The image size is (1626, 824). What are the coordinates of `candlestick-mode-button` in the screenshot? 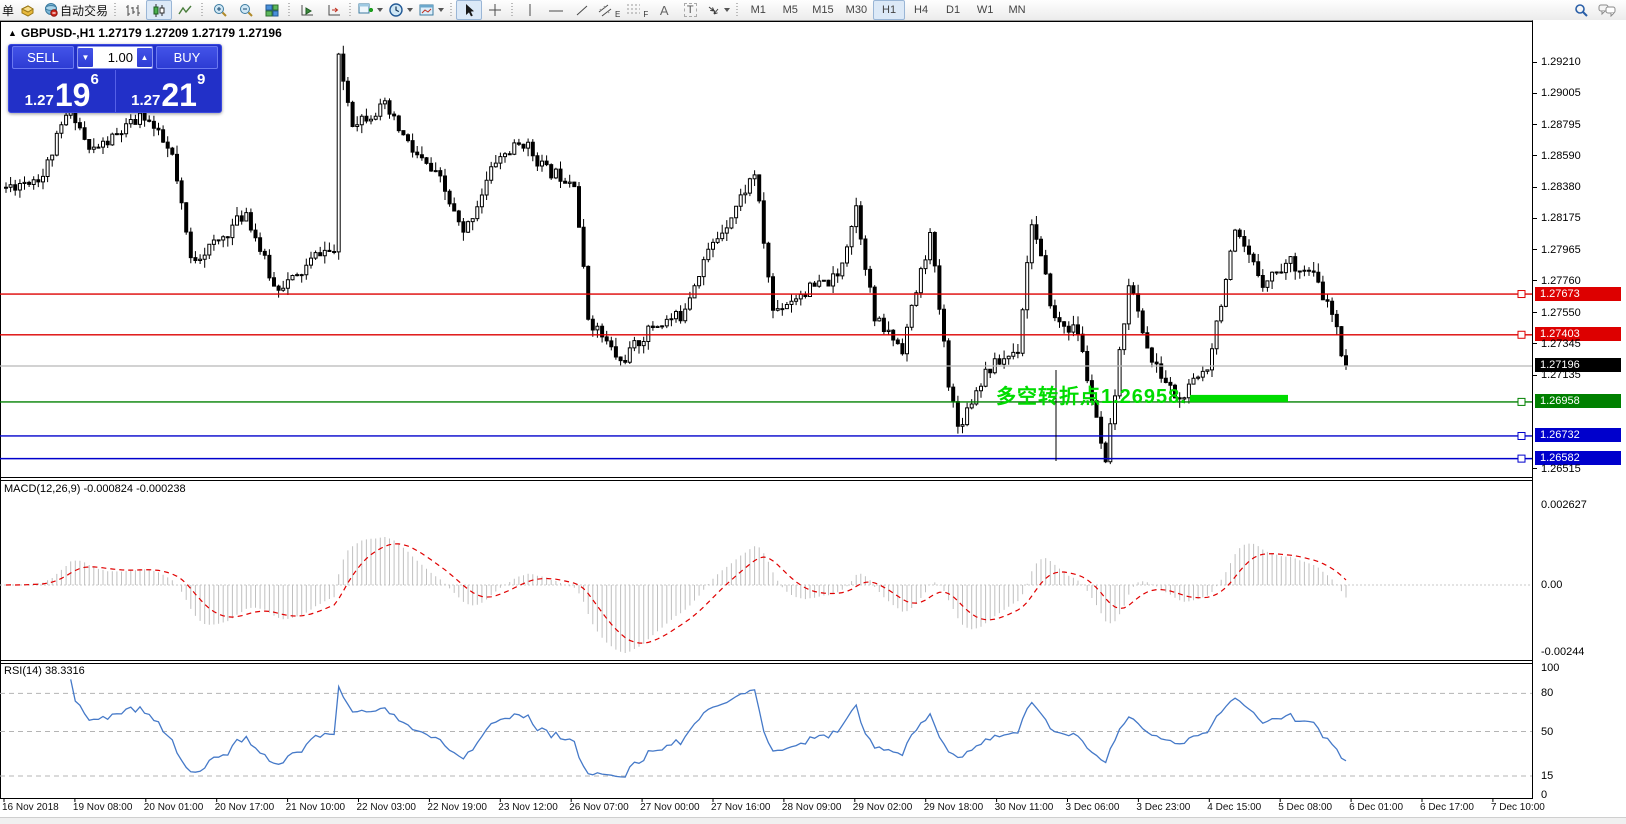 It's located at (159, 10).